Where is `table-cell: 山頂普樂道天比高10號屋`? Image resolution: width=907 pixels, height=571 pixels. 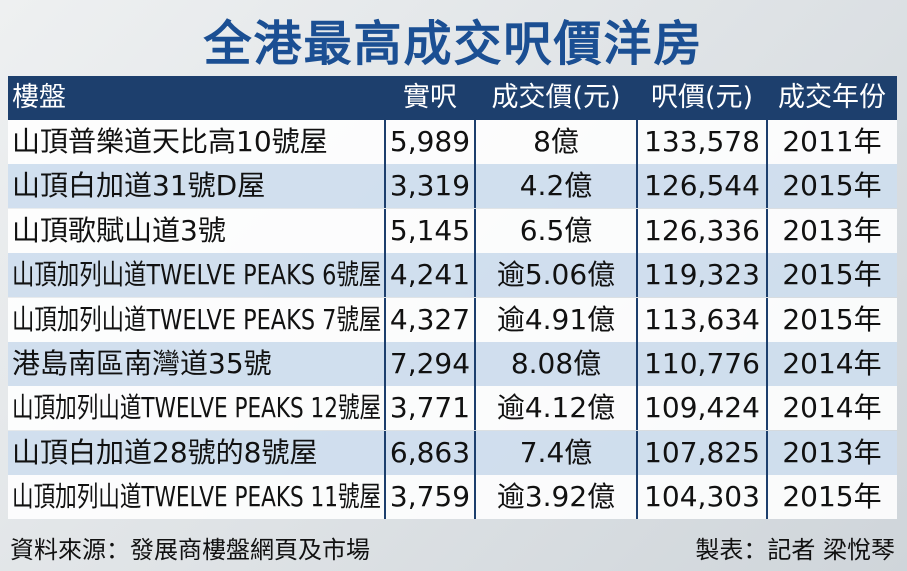 table-cell: 山頂普樂道天比高10號屋 is located at coordinates (170, 141).